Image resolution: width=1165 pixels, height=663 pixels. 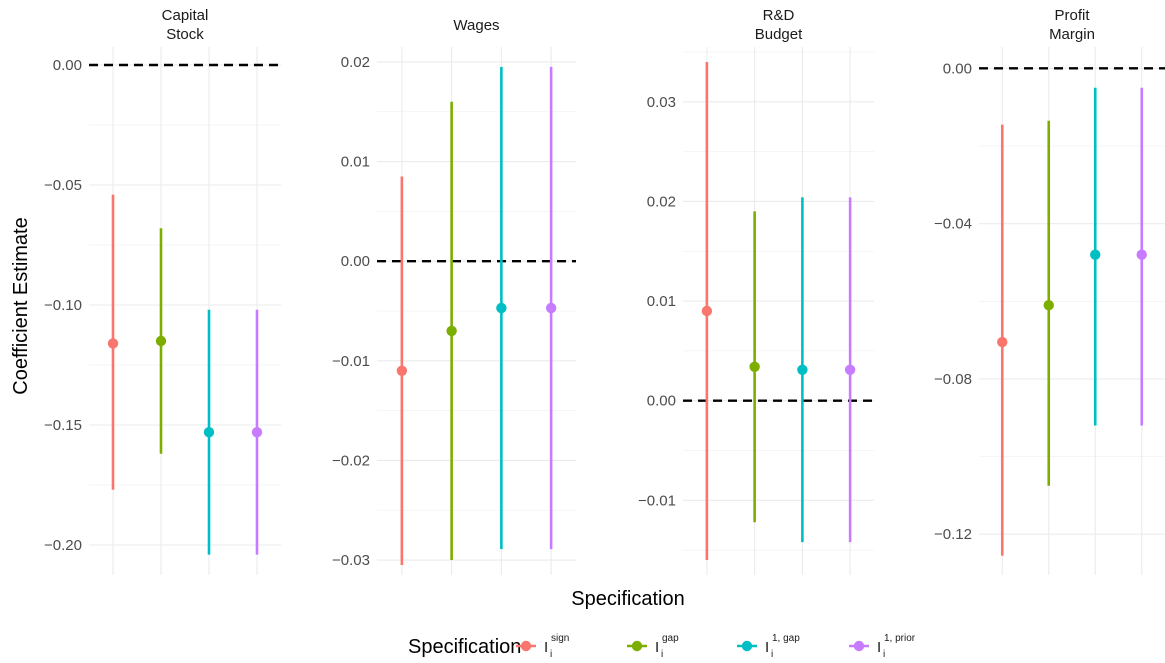 What do you see at coordinates (786, 638) in the screenshot?
I see `legend-label-superscript: 1, gap` at bounding box center [786, 638].